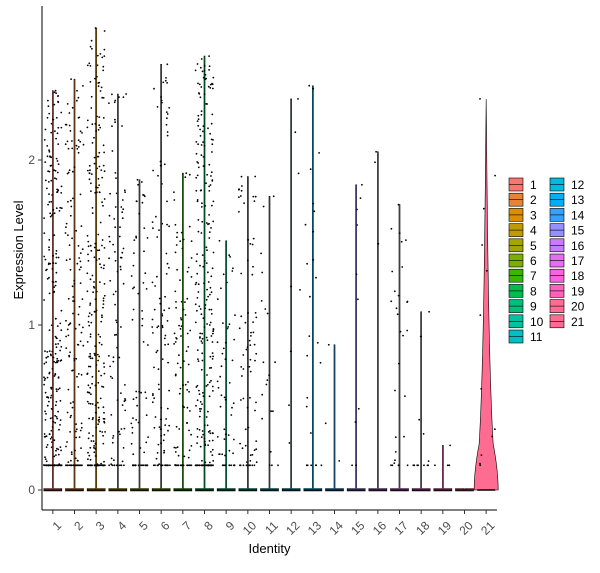  I want to click on x-tick-label: 19, so click(445, 528).